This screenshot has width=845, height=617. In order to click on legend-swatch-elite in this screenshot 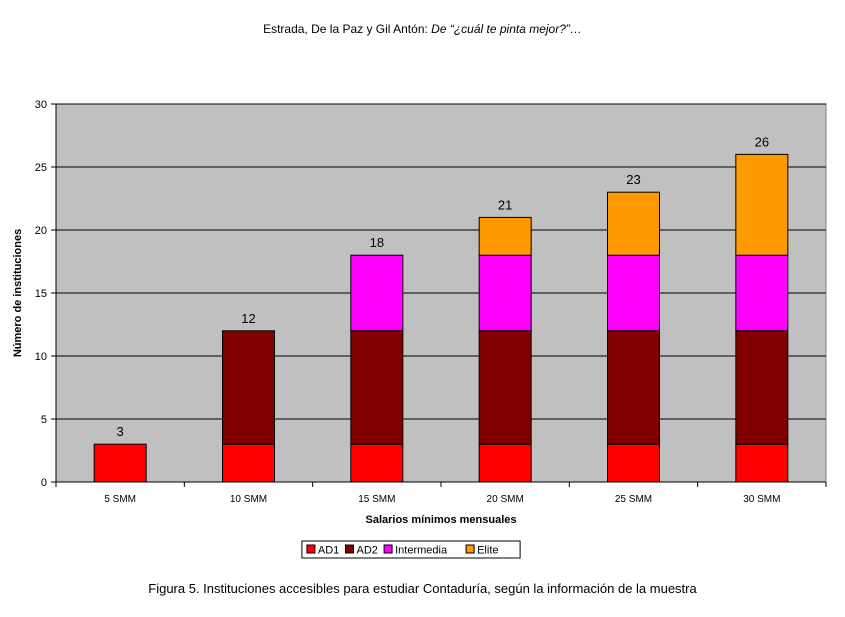, I will do `click(470, 549)`.